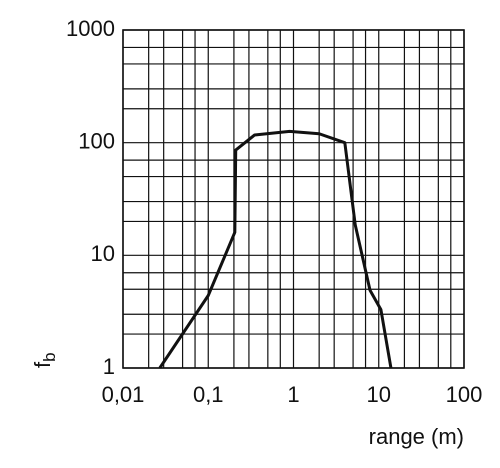 The height and width of the screenshot is (468, 500). I want to click on y-tick-label: 1000, so click(90, 28).